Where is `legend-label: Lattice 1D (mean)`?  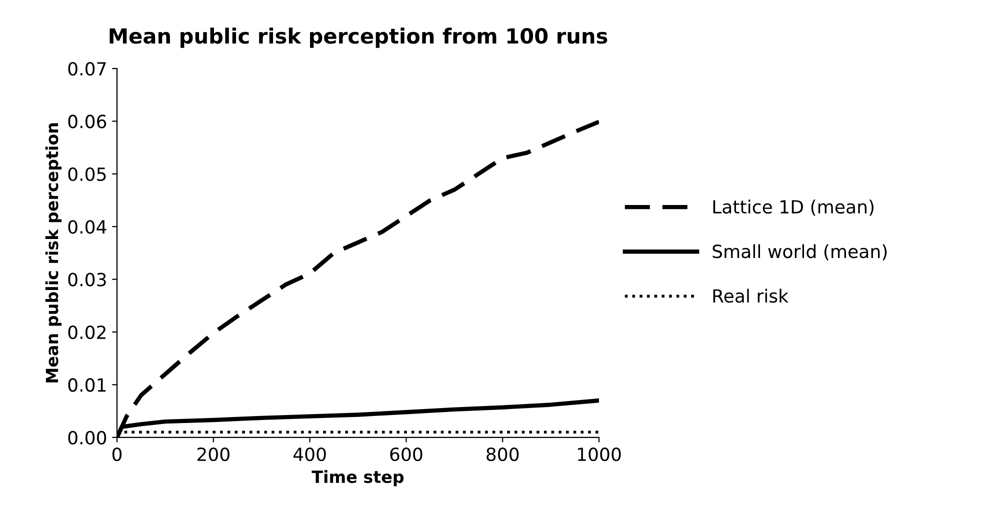
legend-label: Lattice 1D (mean) is located at coordinates (793, 208).